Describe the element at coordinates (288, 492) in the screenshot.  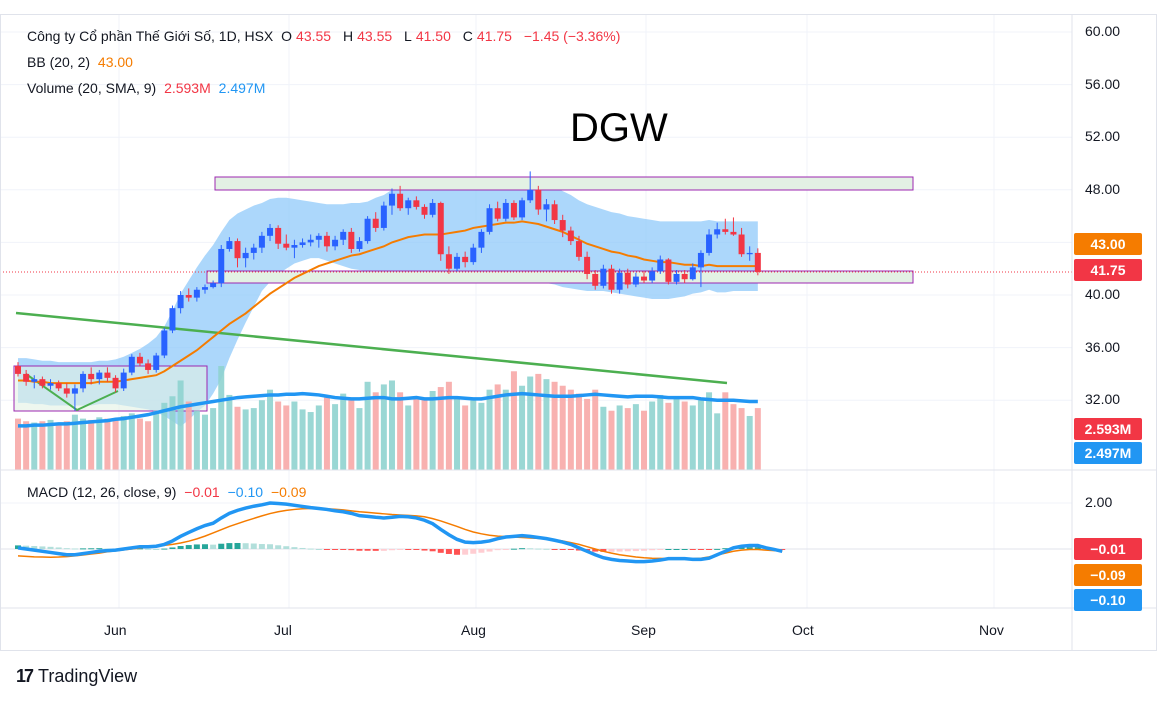
I see `macd-signal-value: −0.09` at that location.